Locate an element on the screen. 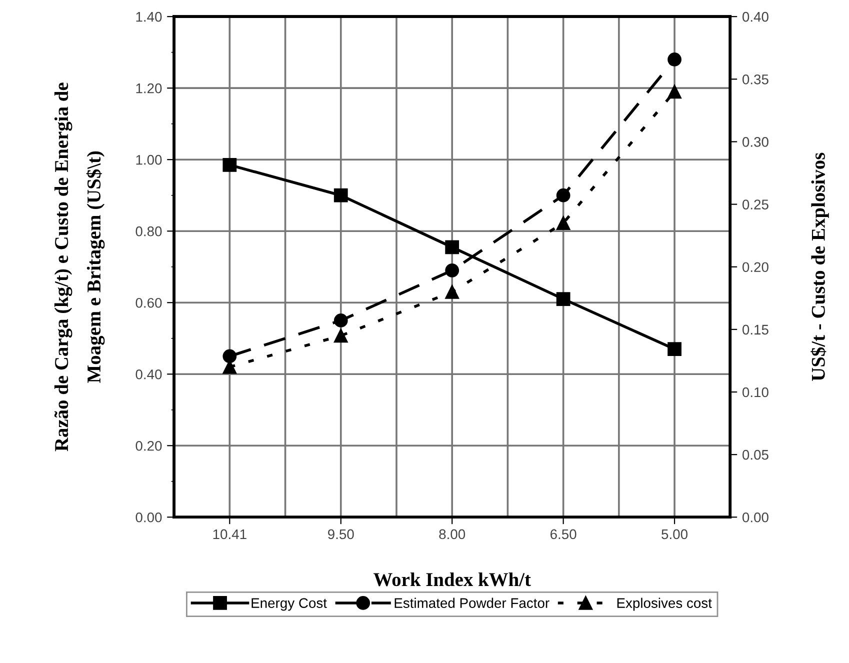 Image resolution: width=849 pixels, height=663 pixels. x-tick-label: 5.00 is located at coordinates (675, 534).